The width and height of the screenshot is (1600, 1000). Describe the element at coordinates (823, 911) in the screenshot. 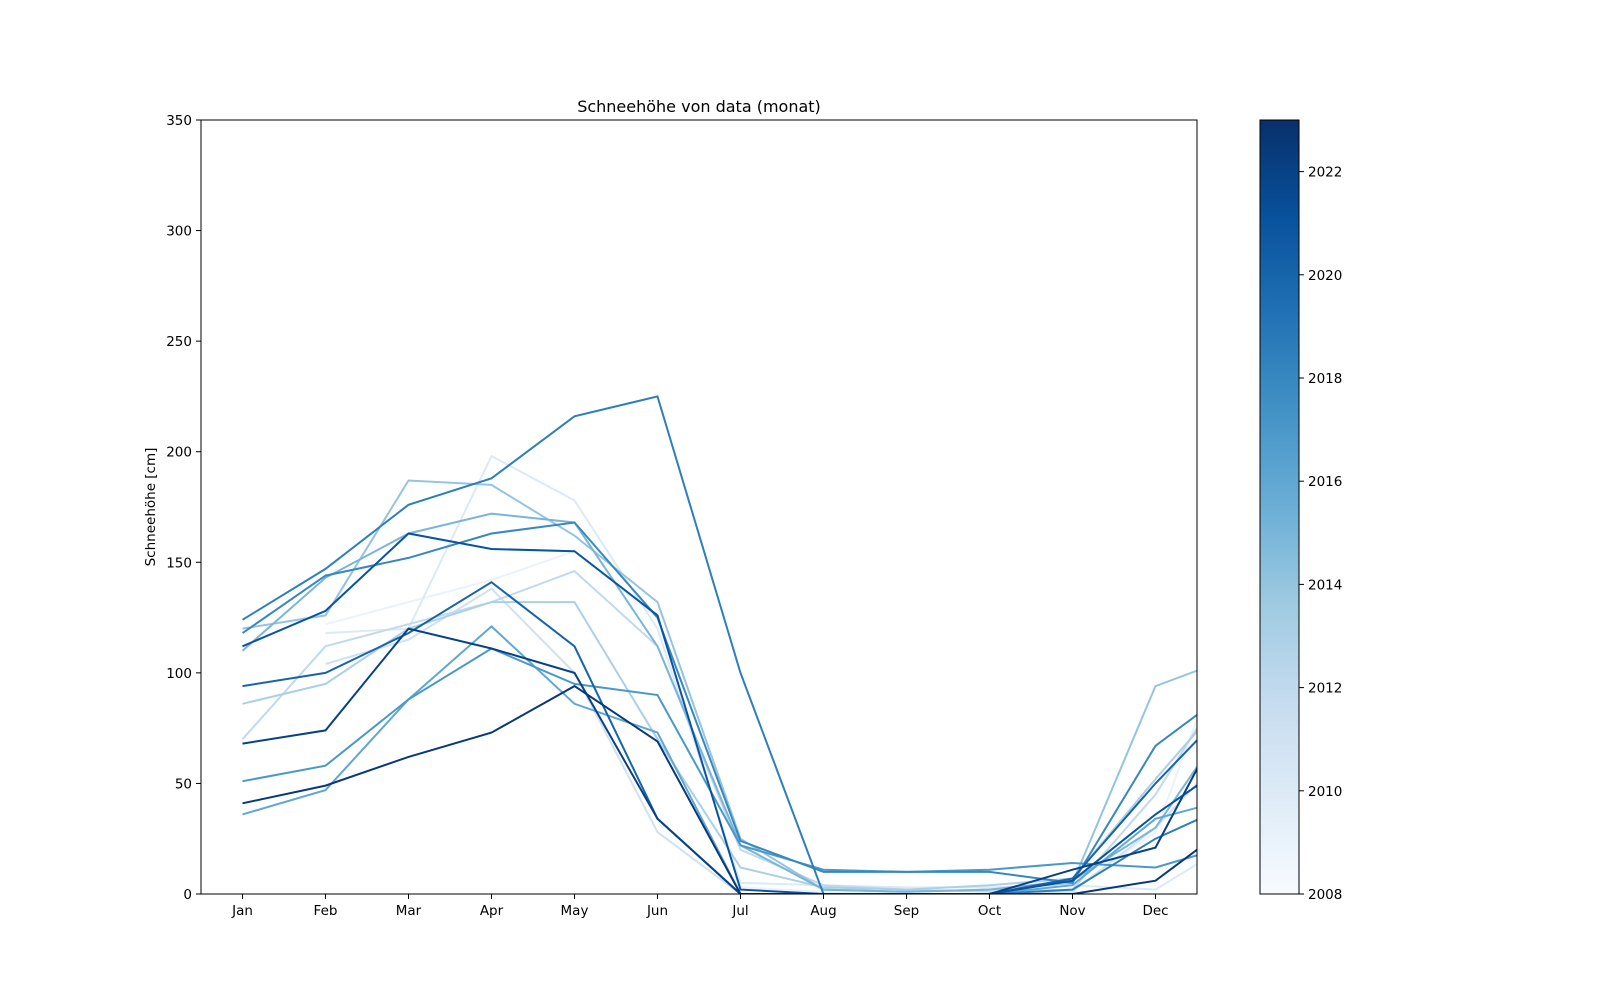

I see `x-tick-label: Aug` at that location.